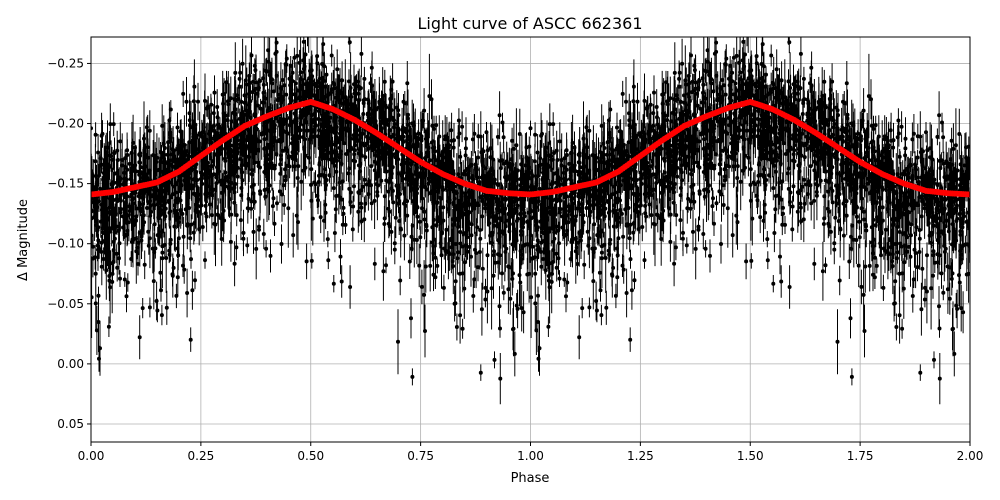 The image size is (1000, 500). What do you see at coordinates (23, 240) in the screenshot?
I see `y-axis-label: Δ Magnitude` at bounding box center [23, 240].